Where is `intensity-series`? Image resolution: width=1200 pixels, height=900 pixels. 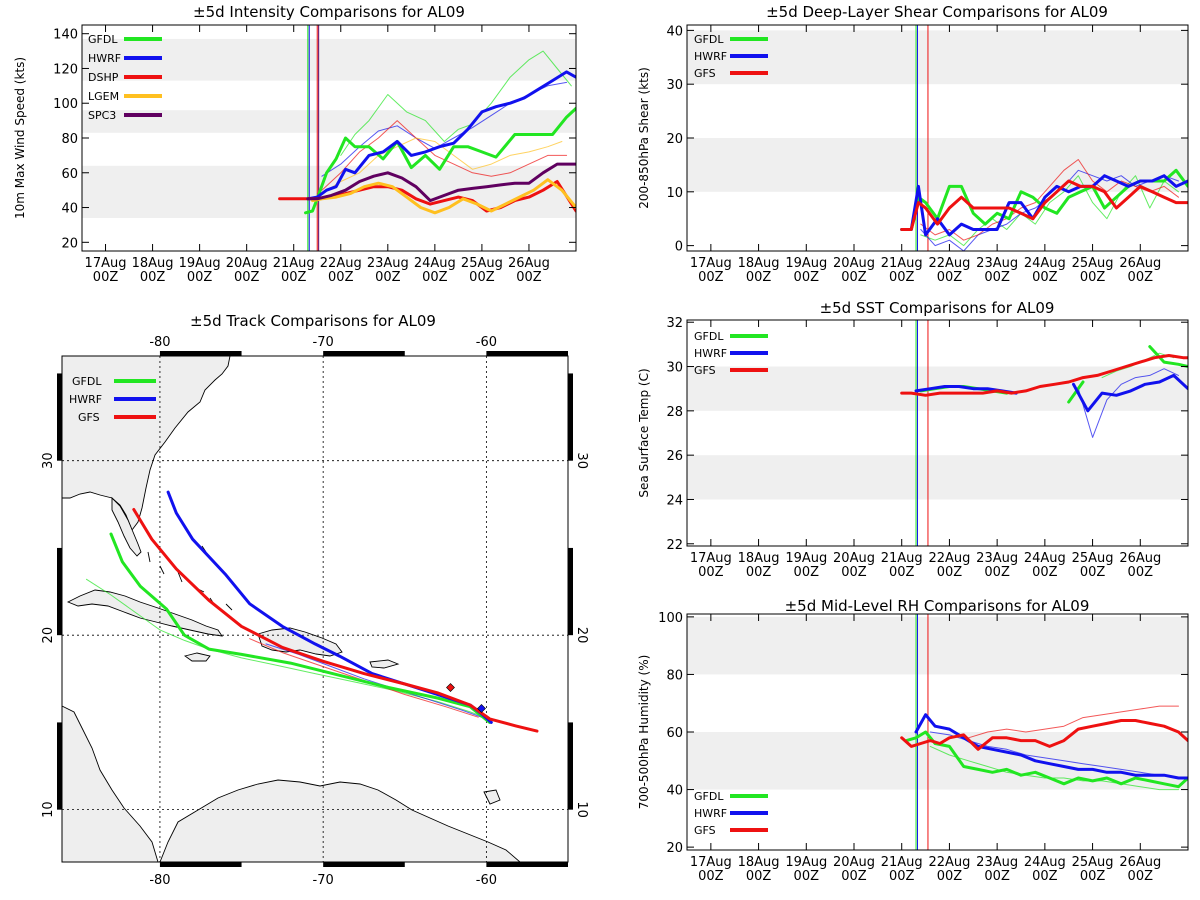
intensity-series is located at coordinates (427, 138).